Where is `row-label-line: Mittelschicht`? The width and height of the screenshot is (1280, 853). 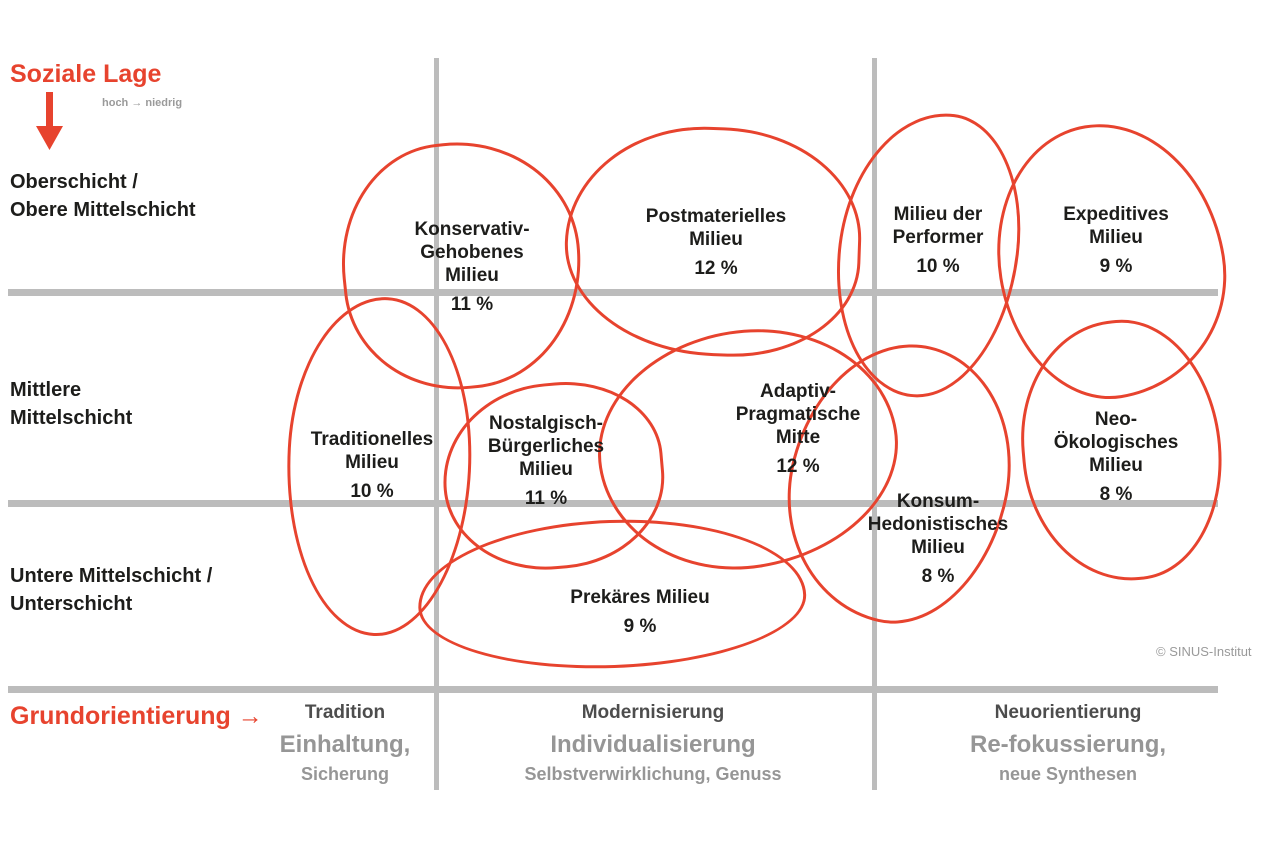 row-label-line: Mittelschicht is located at coordinates (71, 418).